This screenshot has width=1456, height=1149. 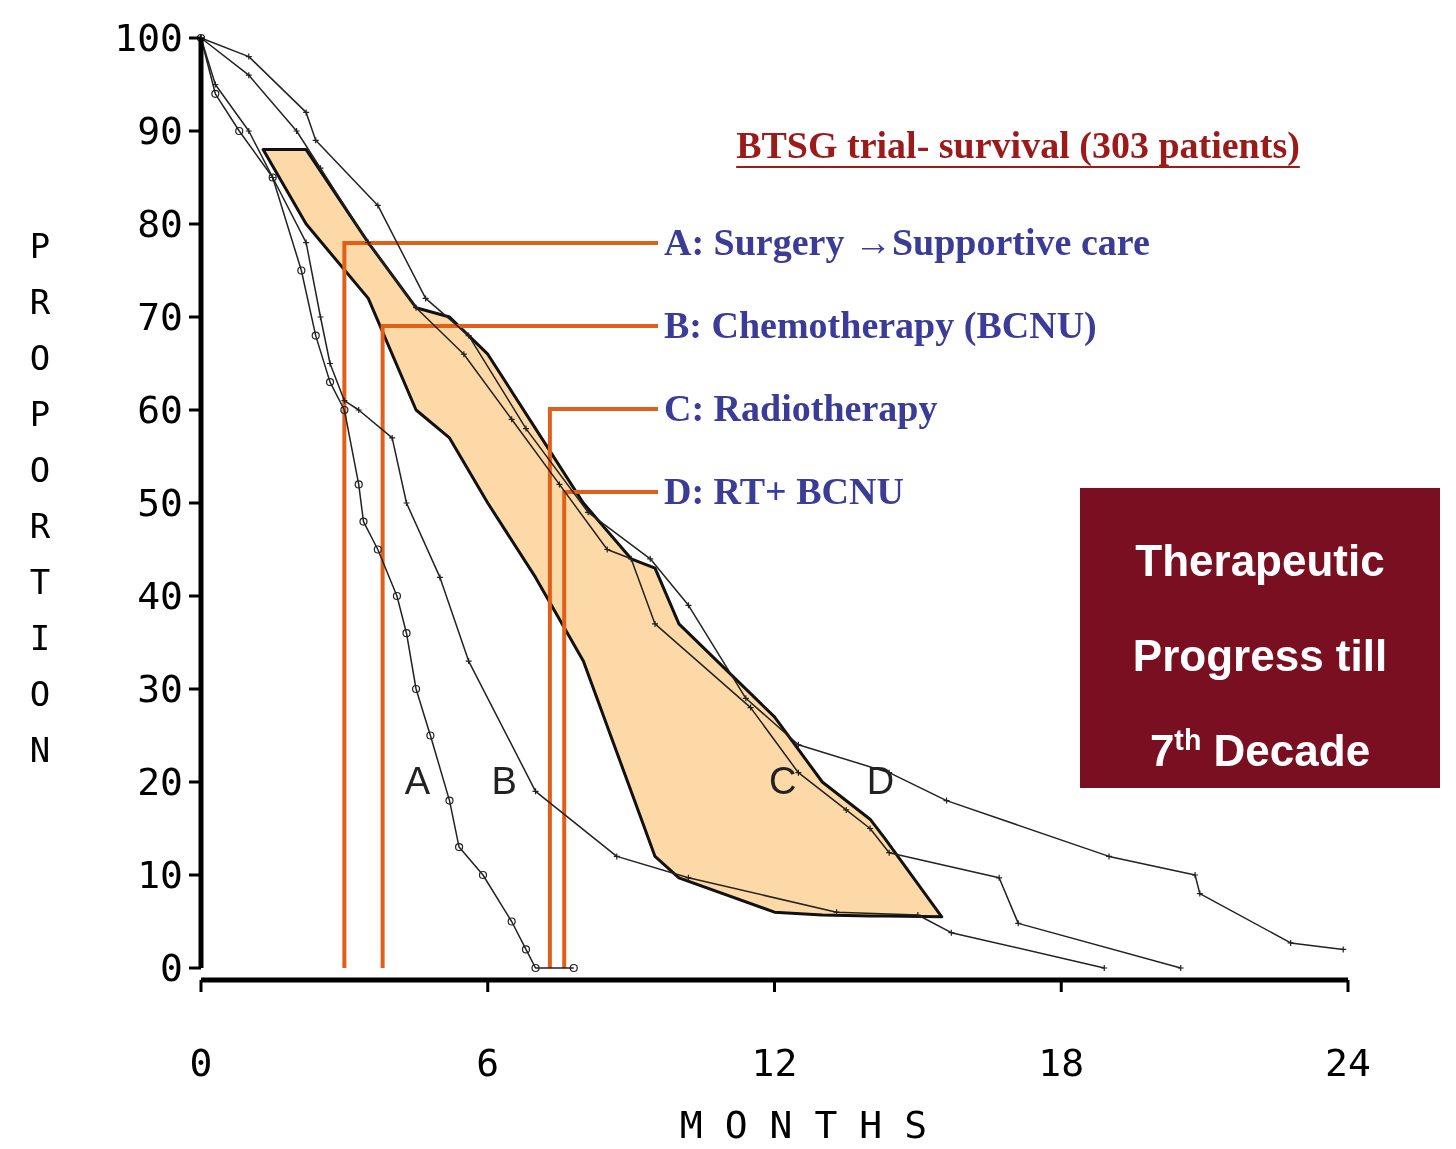 What do you see at coordinates (488, 1063) in the screenshot?
I see `x-tick-label: 6` at bounding box center [488, 1063].